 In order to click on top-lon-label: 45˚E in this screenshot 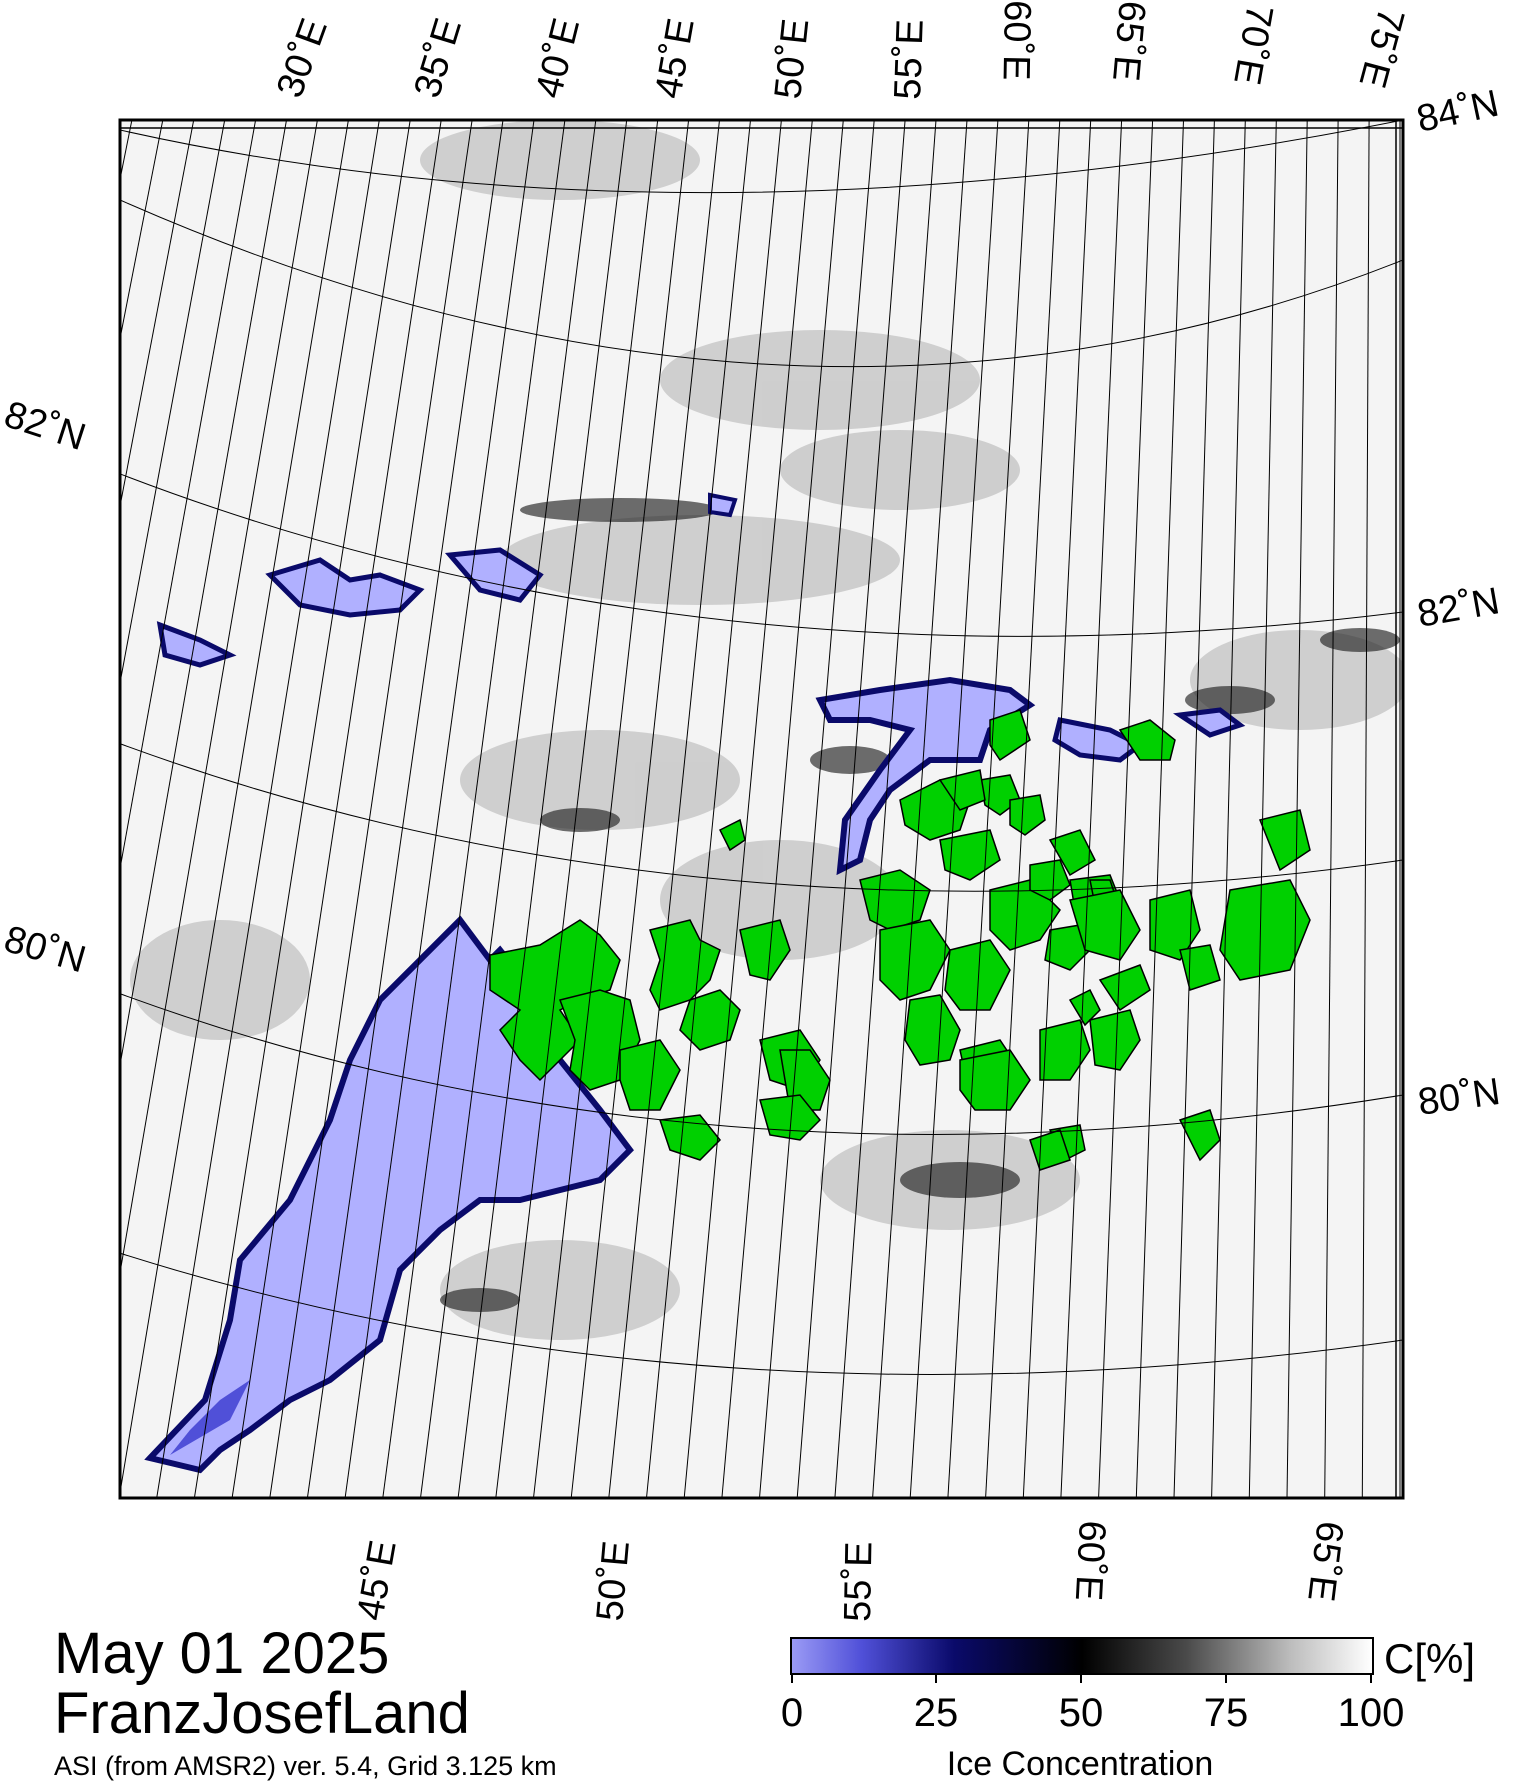, I will do `click(675, 58)`.